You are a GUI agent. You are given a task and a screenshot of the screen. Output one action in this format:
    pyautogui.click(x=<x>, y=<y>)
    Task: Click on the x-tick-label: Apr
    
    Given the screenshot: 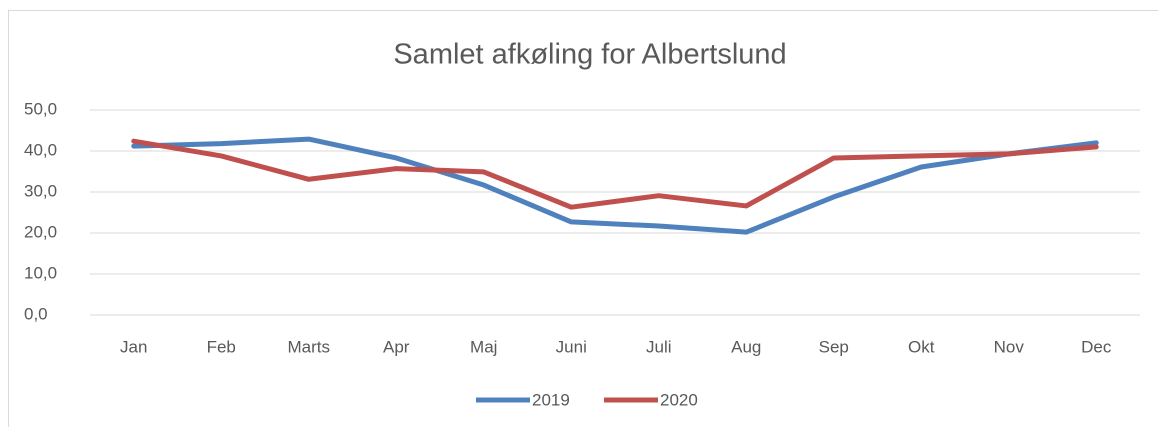 What is the action you would take?
    pyautogui.click(x=396, y=346)
    